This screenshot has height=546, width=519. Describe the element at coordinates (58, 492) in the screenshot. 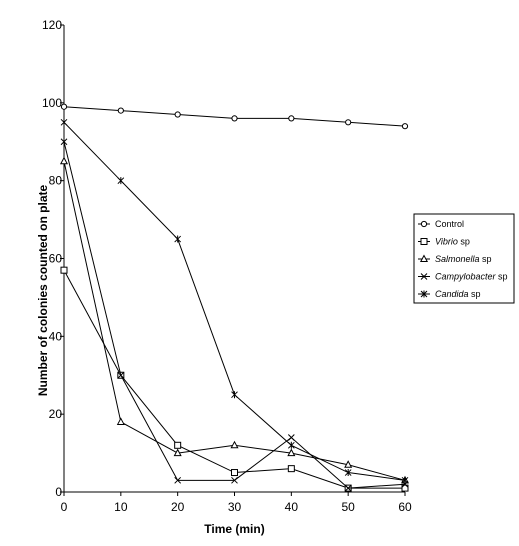

I see `y-tick-label: 0` at that location.